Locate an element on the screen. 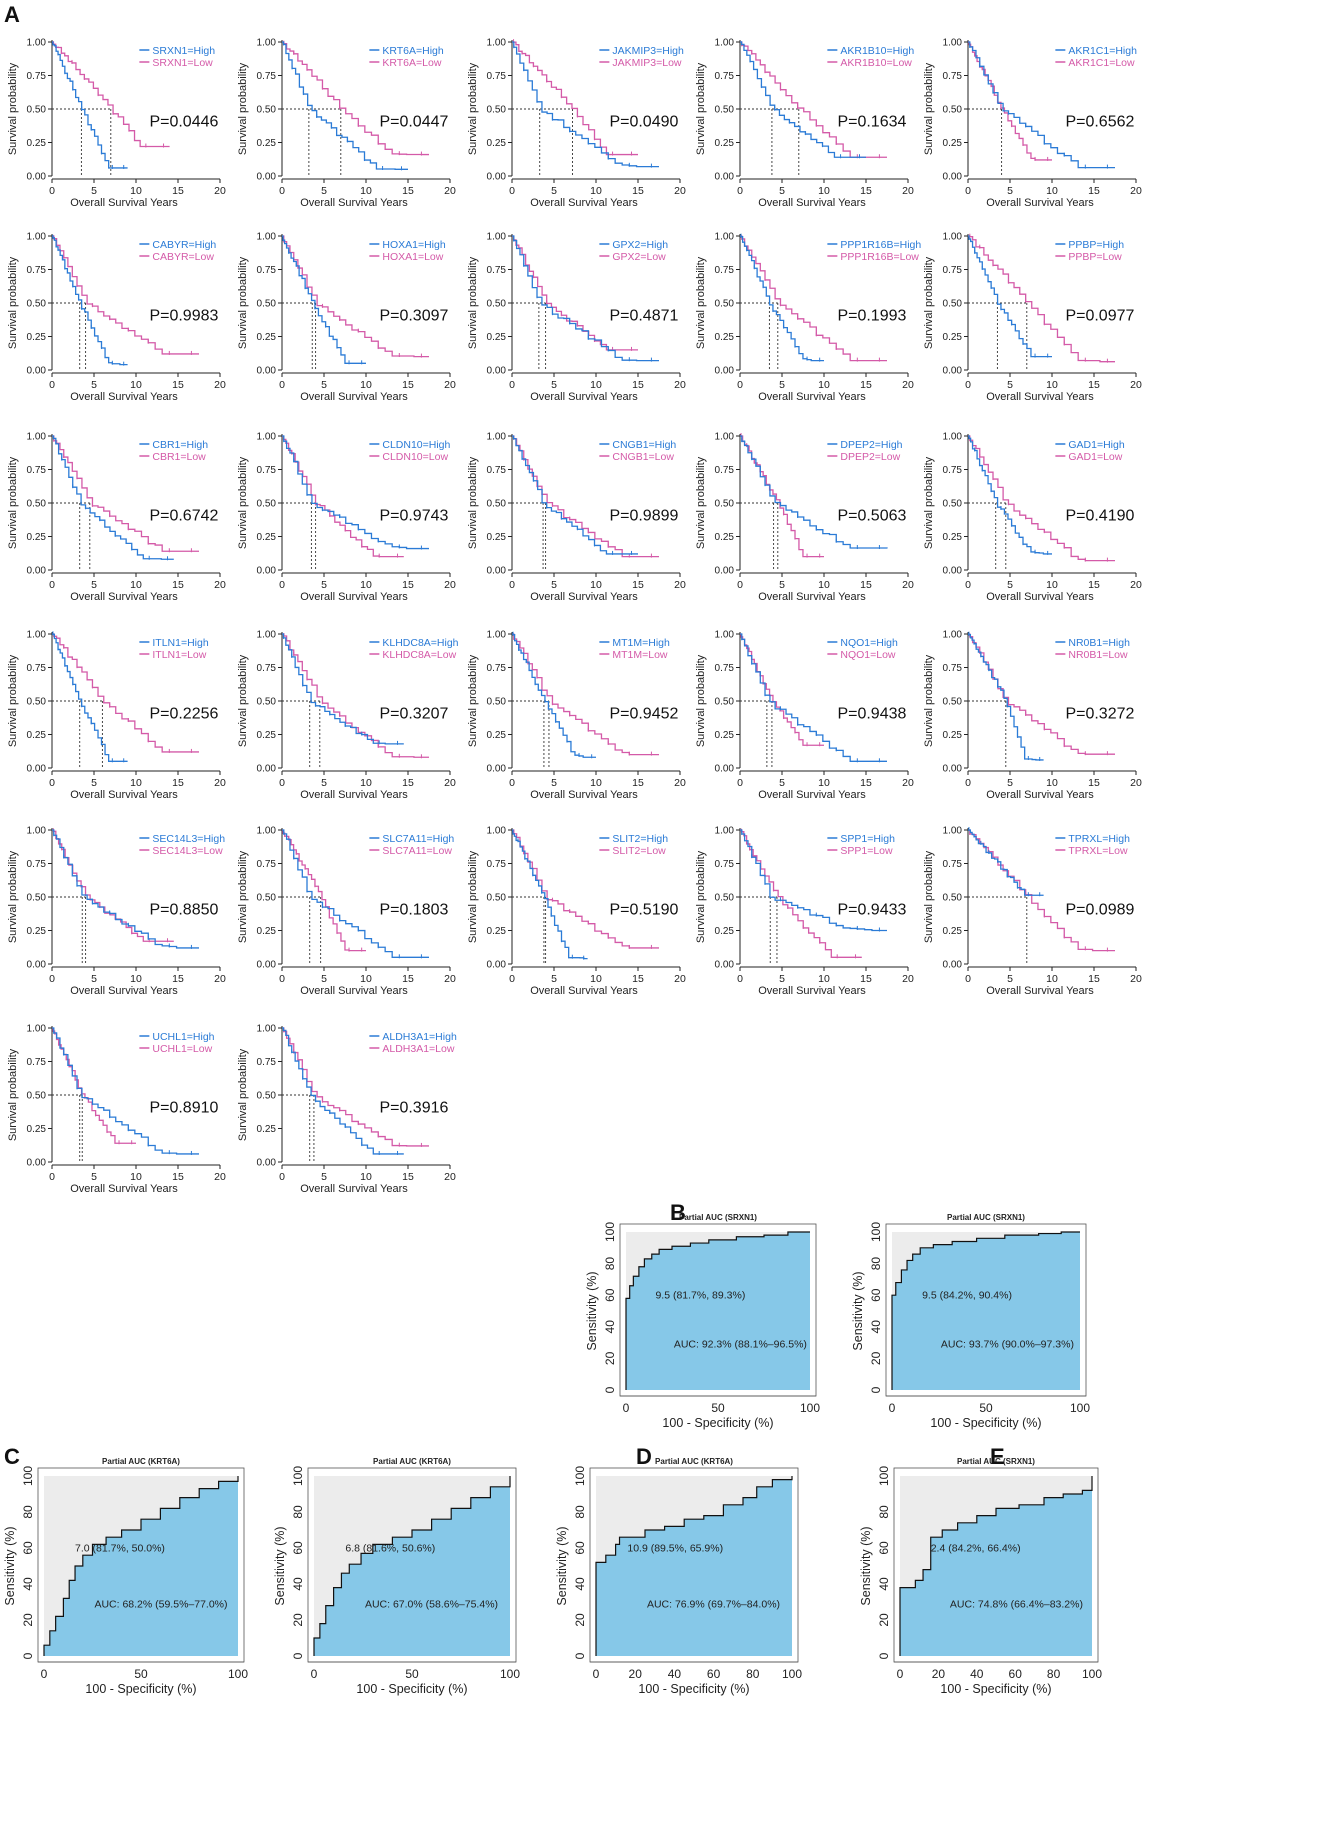  legend-high: UCHL1=High is located at coordinates (183, 1037).